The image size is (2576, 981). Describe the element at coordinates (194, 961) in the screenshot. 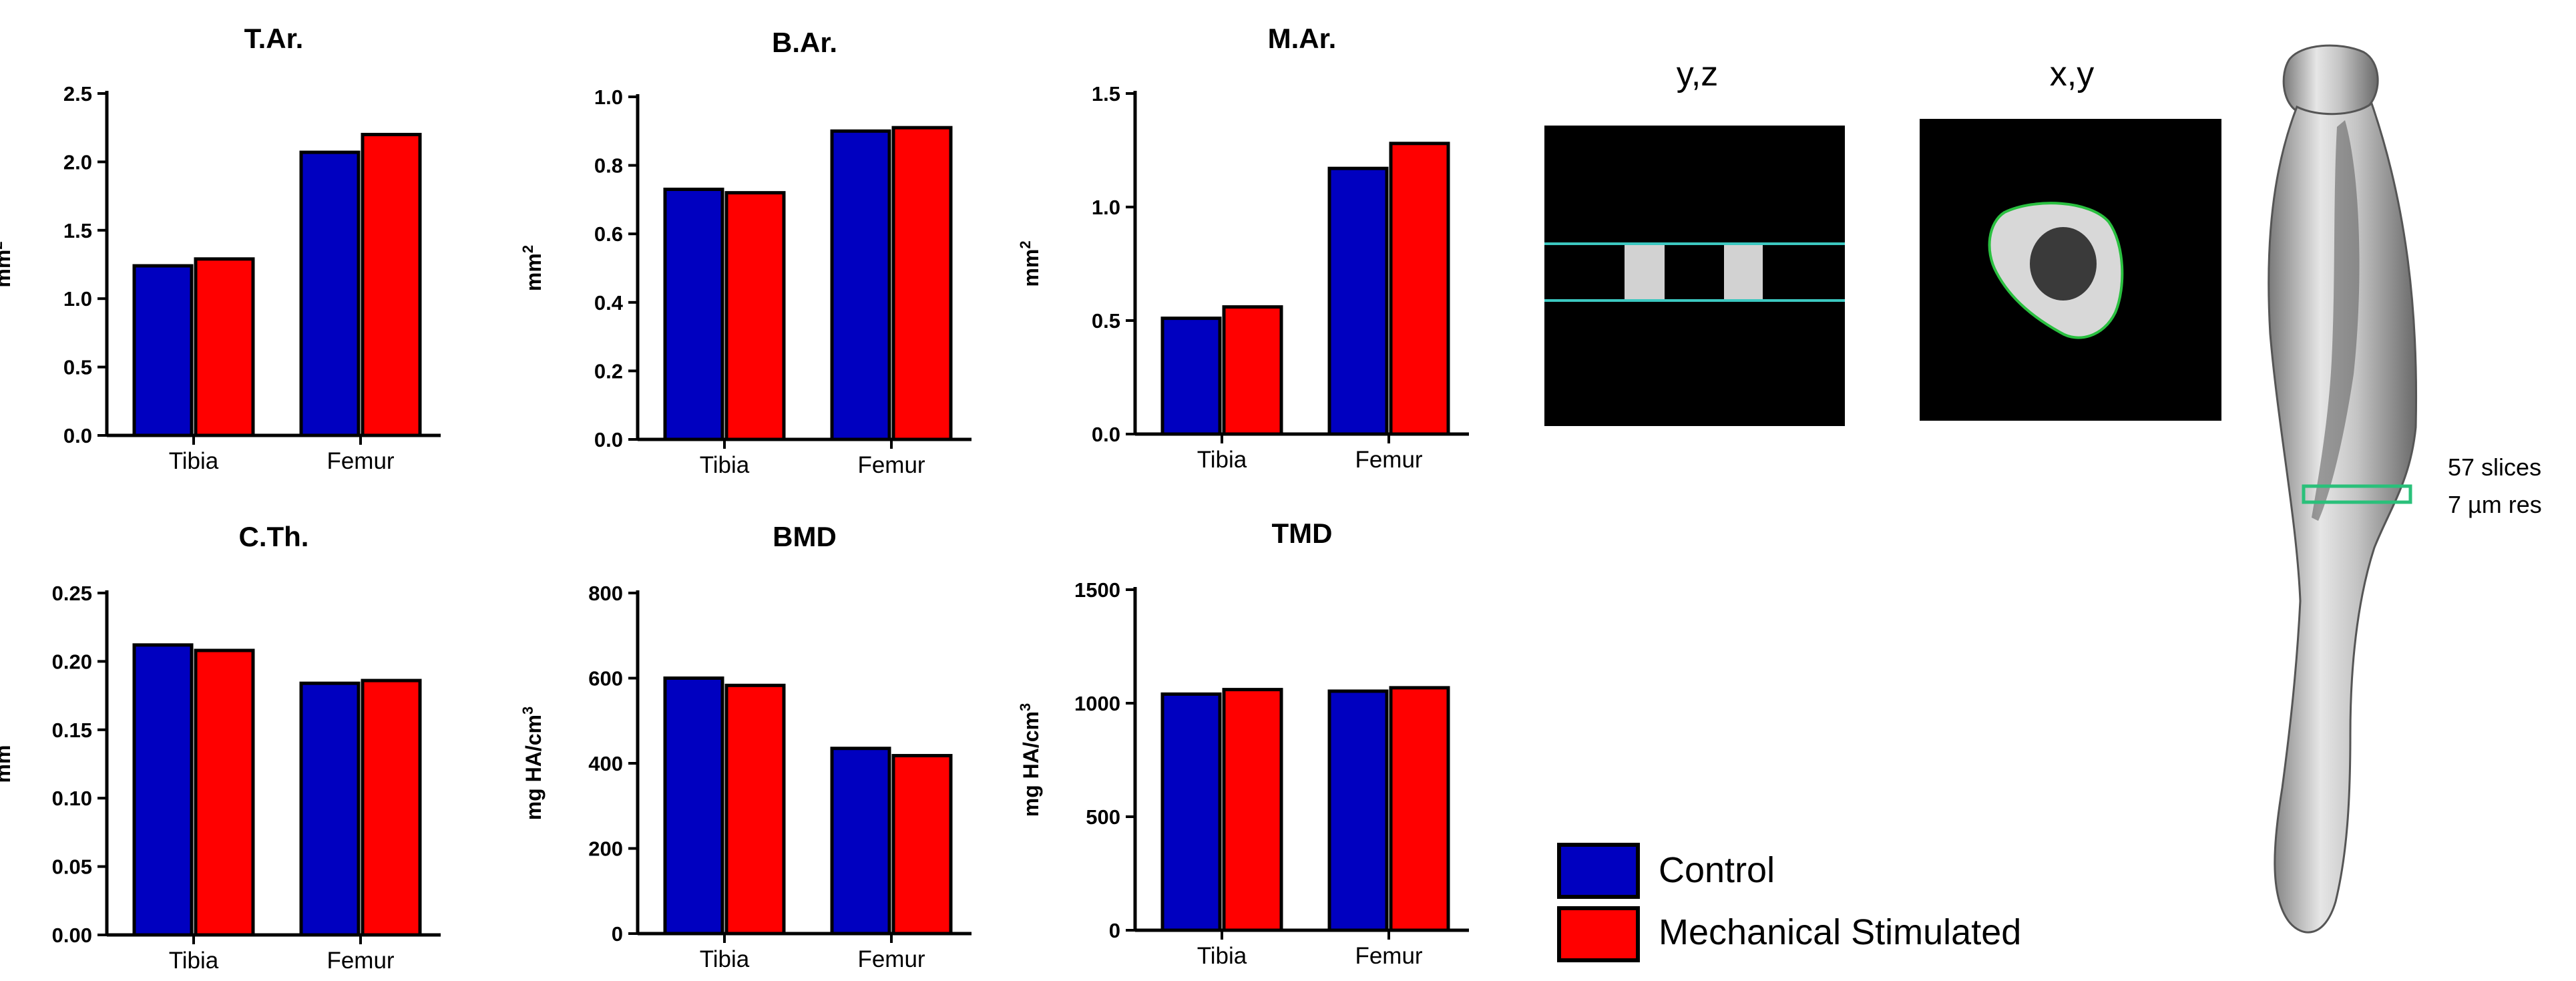

I see `x-category-label-c-th-tibia: Tibia` at that location.